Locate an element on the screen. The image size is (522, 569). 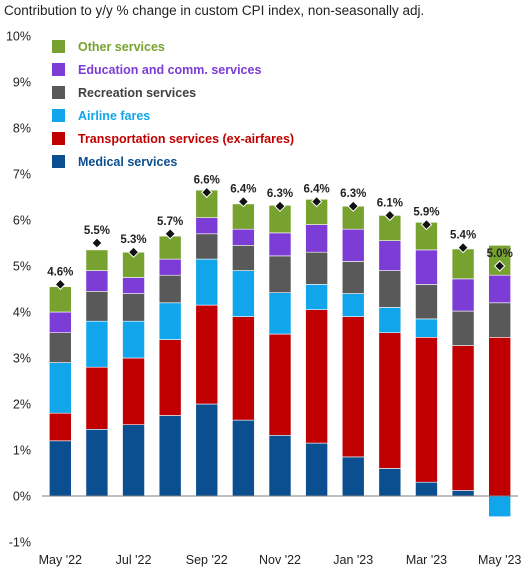
legend-label: Other services is located at coordinates (121, 47).